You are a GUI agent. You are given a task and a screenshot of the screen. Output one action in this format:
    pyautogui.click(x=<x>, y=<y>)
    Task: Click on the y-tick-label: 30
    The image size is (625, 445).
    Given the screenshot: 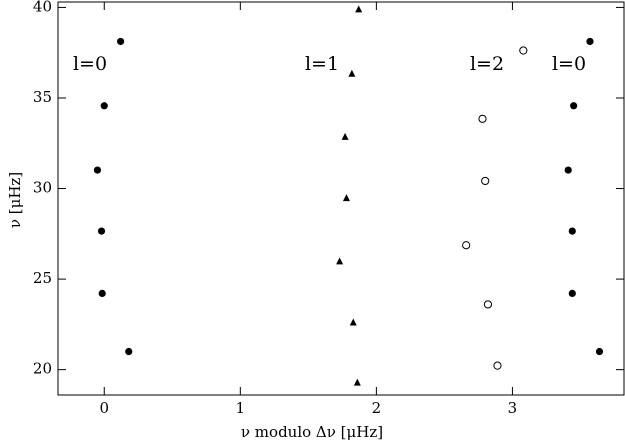 What is the action you would take?
    pyautogui.click(x=42, y=188)
    